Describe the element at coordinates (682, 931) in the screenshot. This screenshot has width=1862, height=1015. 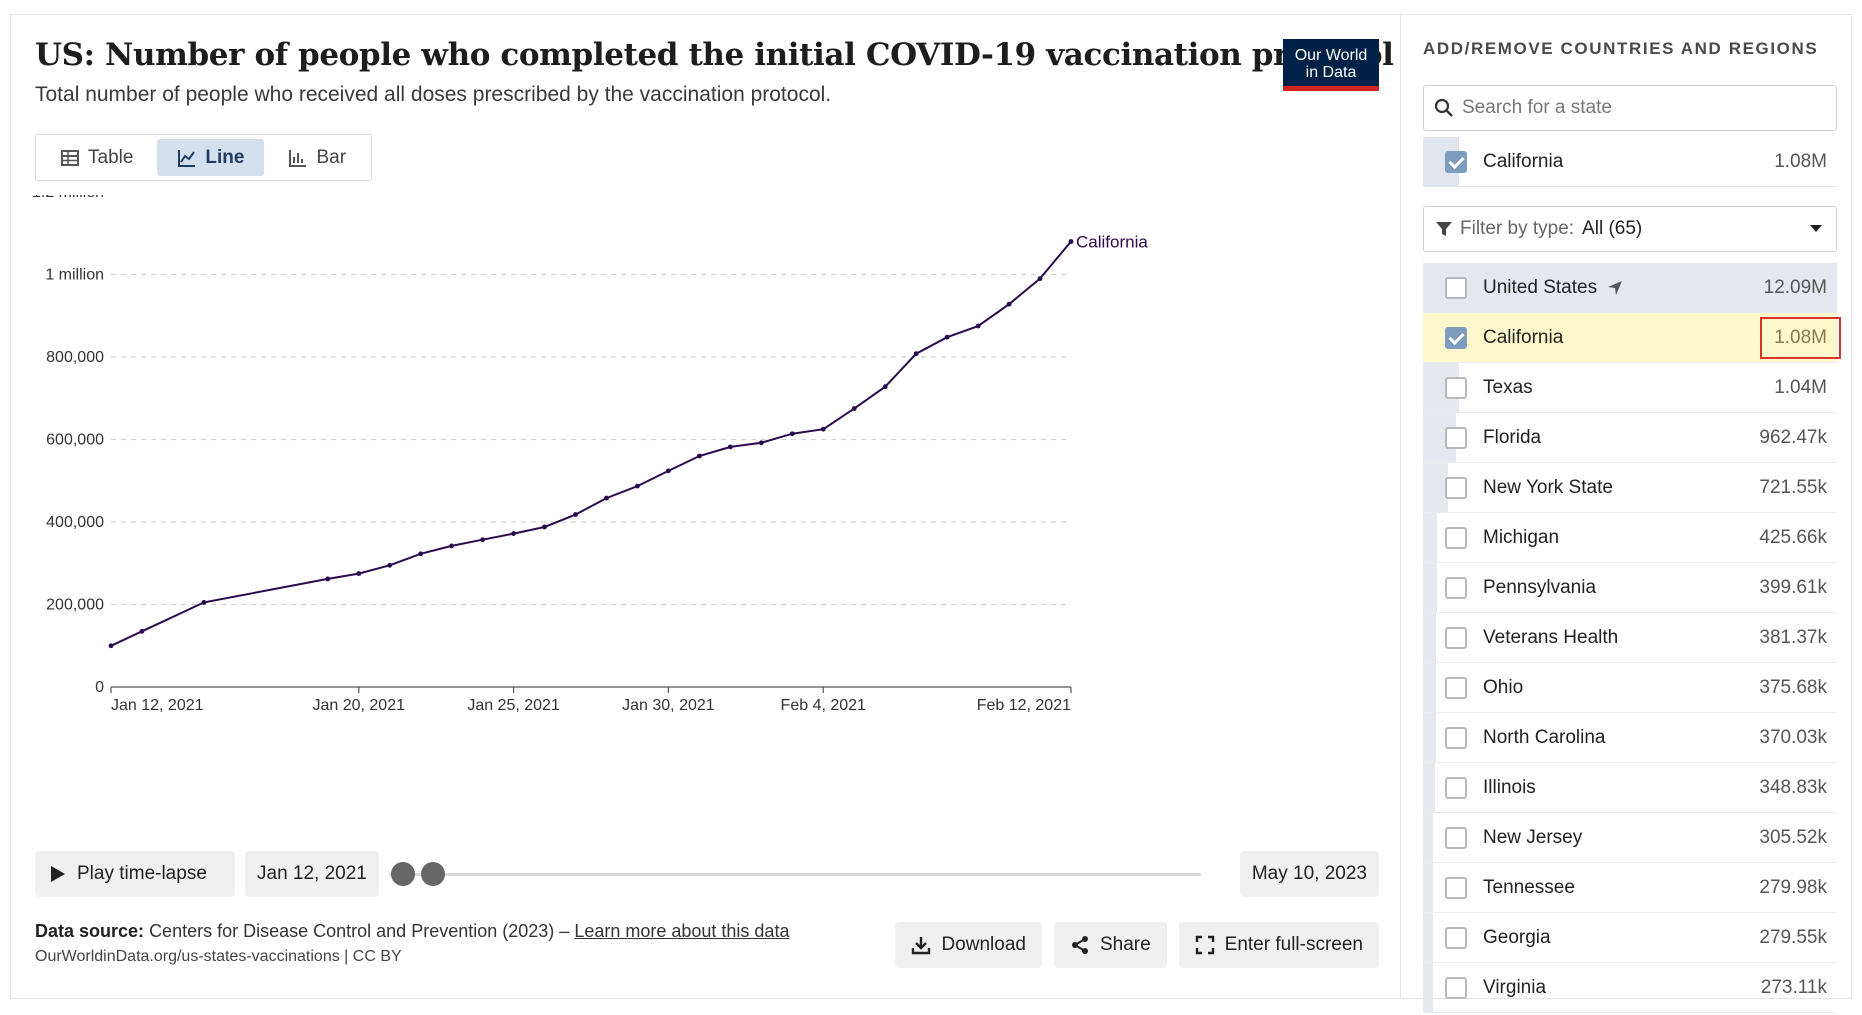
I see `learn-more-link: Learn more about this data` at that location.